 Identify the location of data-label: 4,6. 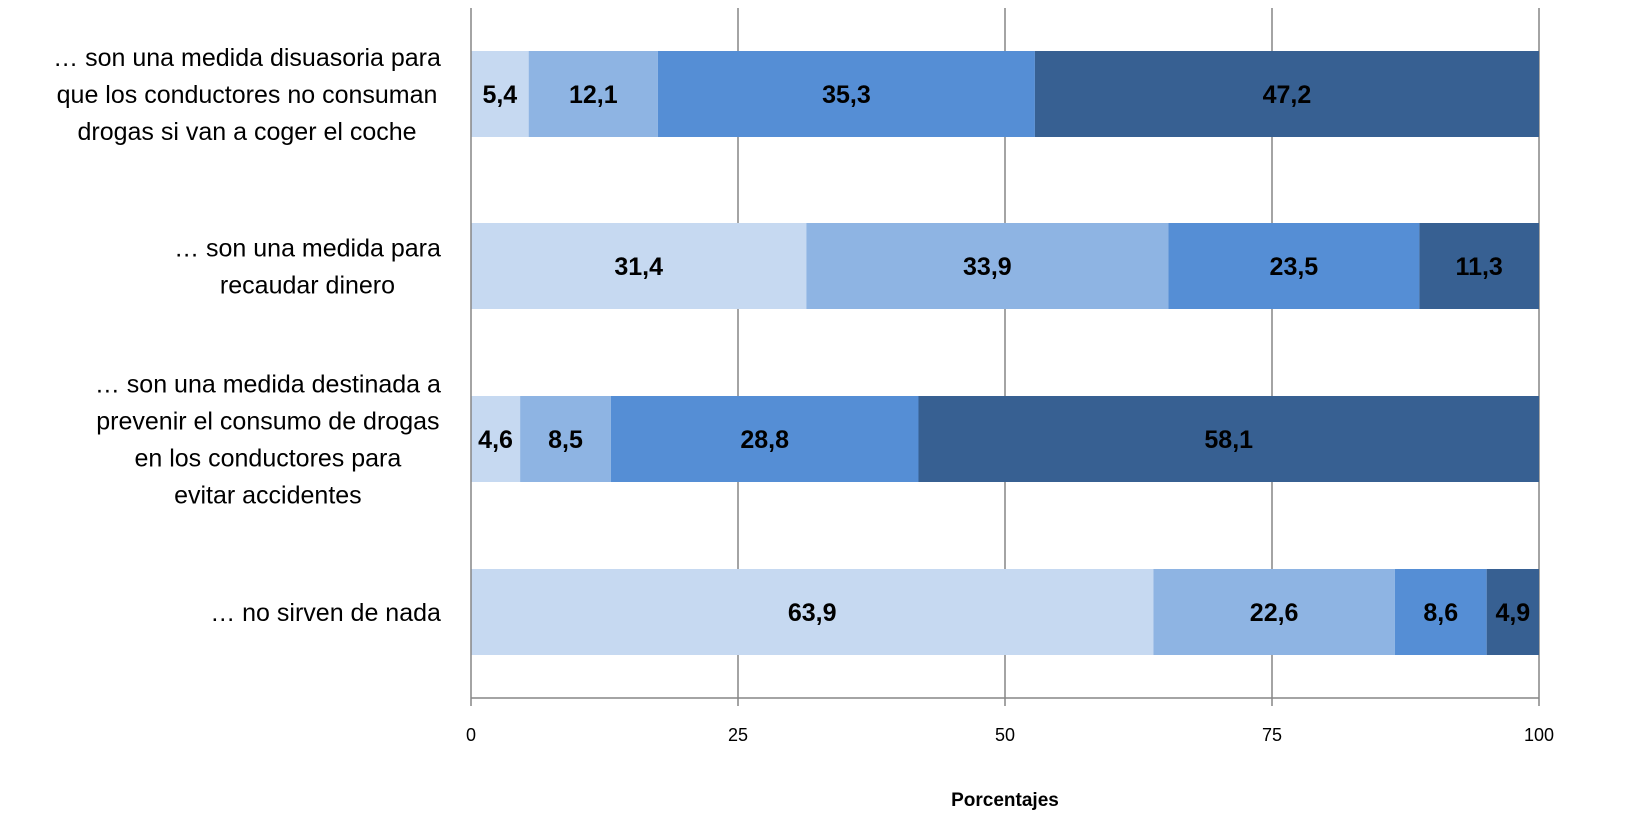
(495, 440).